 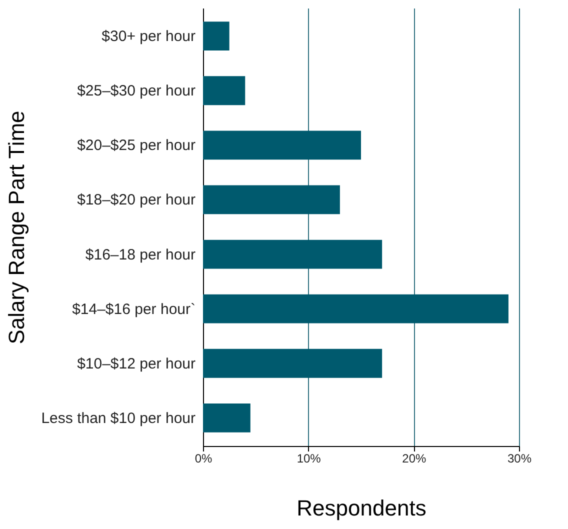 What do you see at coordinates (136, 363) in the screenshot?
I see `y-tick-label: $10–$12 per hour` at bounding box center [136, 363].